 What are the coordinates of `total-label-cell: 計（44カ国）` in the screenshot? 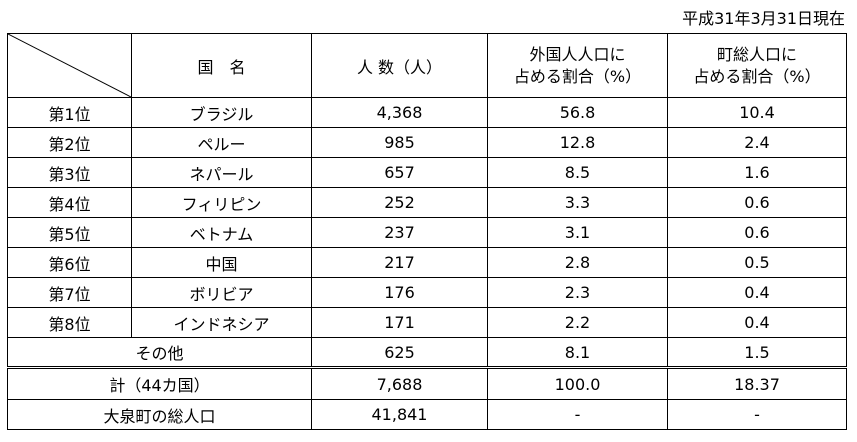 It's located at (159, 383).